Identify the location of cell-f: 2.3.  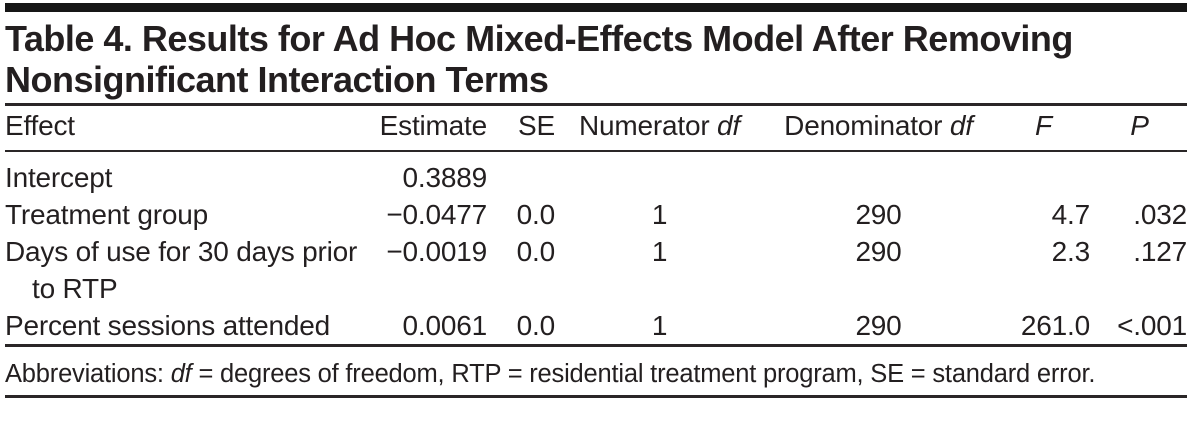
(1071, 251).